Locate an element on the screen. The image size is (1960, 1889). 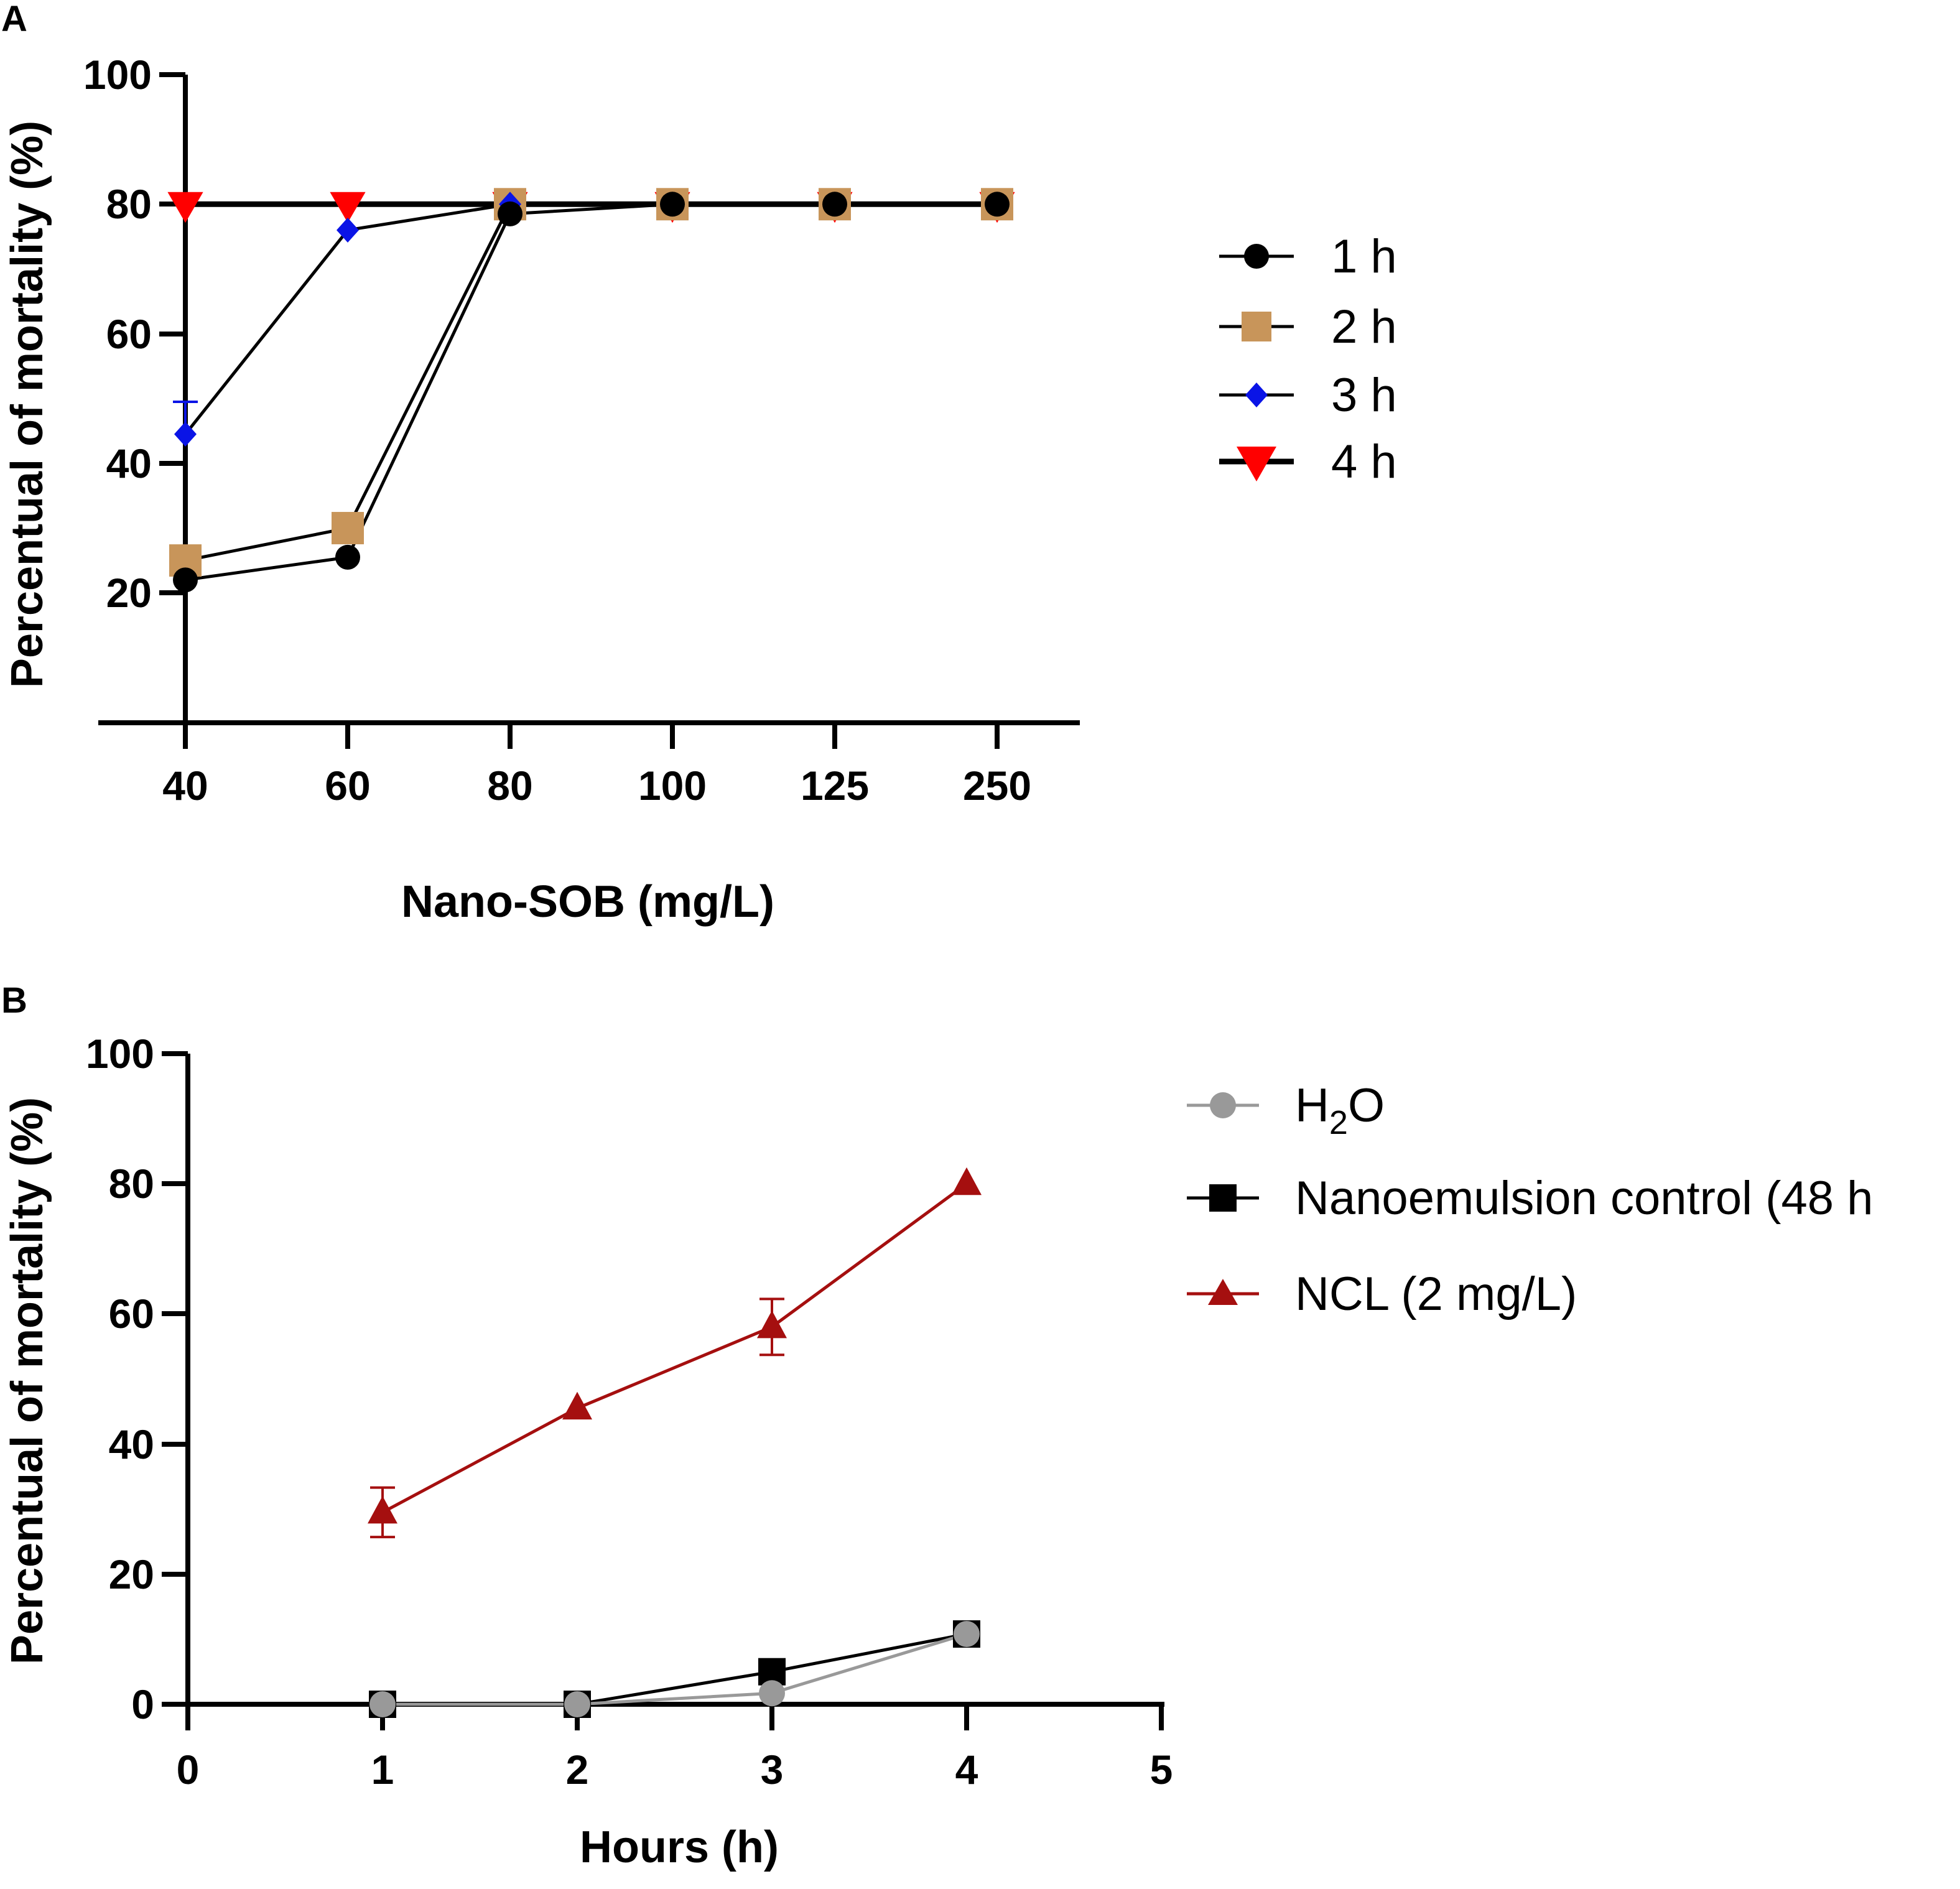
panel-b-plot-area is located at coordinates (675, 1442).